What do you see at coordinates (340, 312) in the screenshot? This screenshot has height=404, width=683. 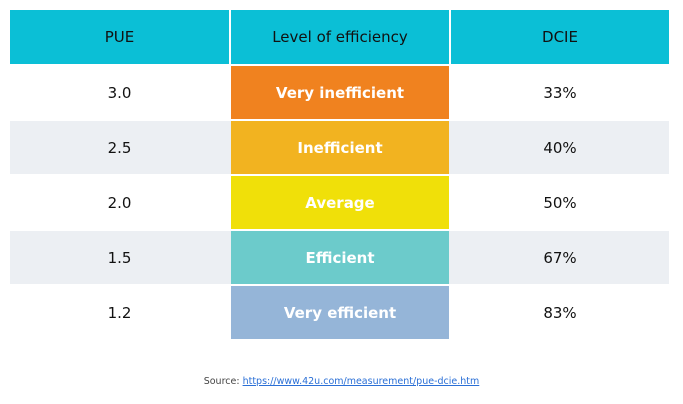 I see `level-cell: Very efficient` at bounding box center [340, 312].